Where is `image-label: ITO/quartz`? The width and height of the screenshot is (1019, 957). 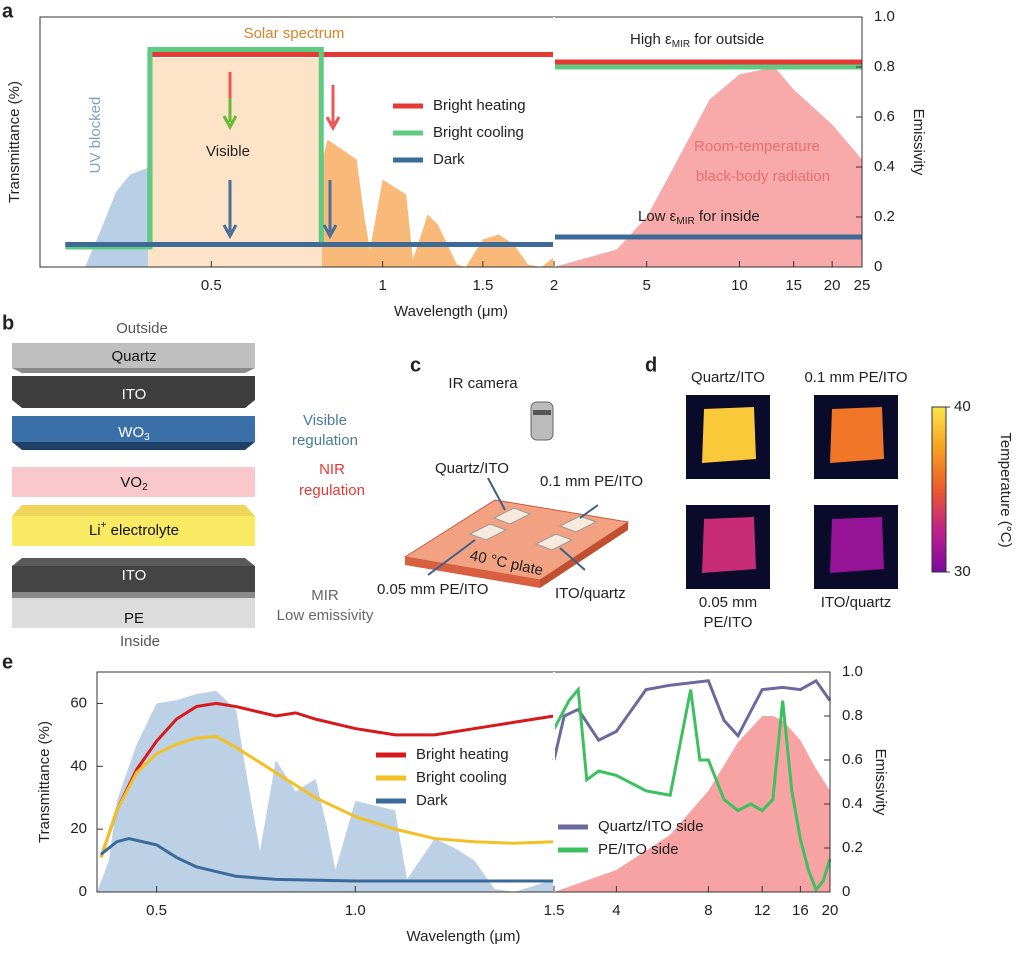 image-label: ITO/quartz is located at coordinates (856, 602).